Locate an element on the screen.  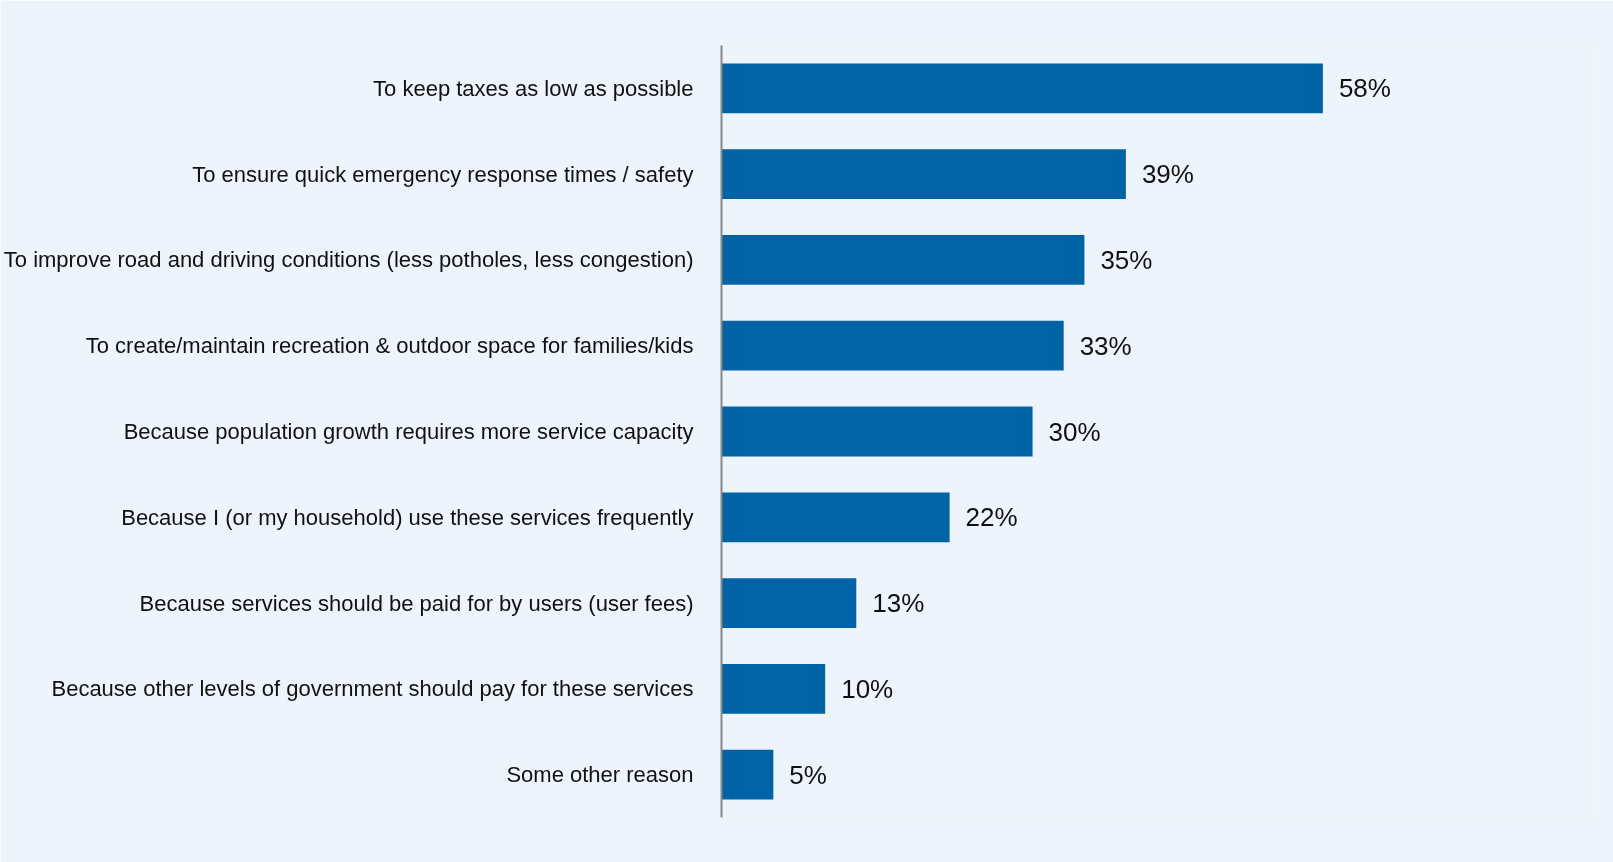
y-tick-label: Because I (or my household) use these services frequently is located at coordinates (407, 517).